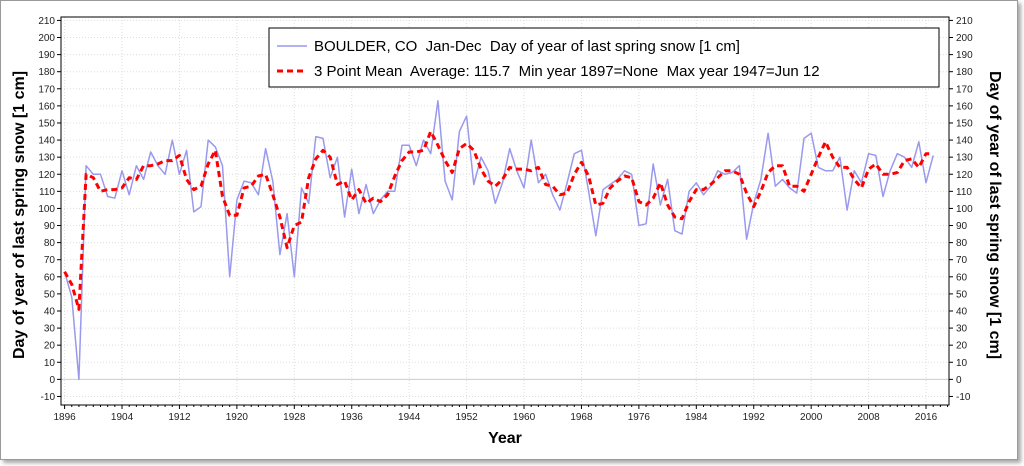 This screenshot has width=1024, height=466. I want to click on y-tick-label-left: 120, so click(46, 175).